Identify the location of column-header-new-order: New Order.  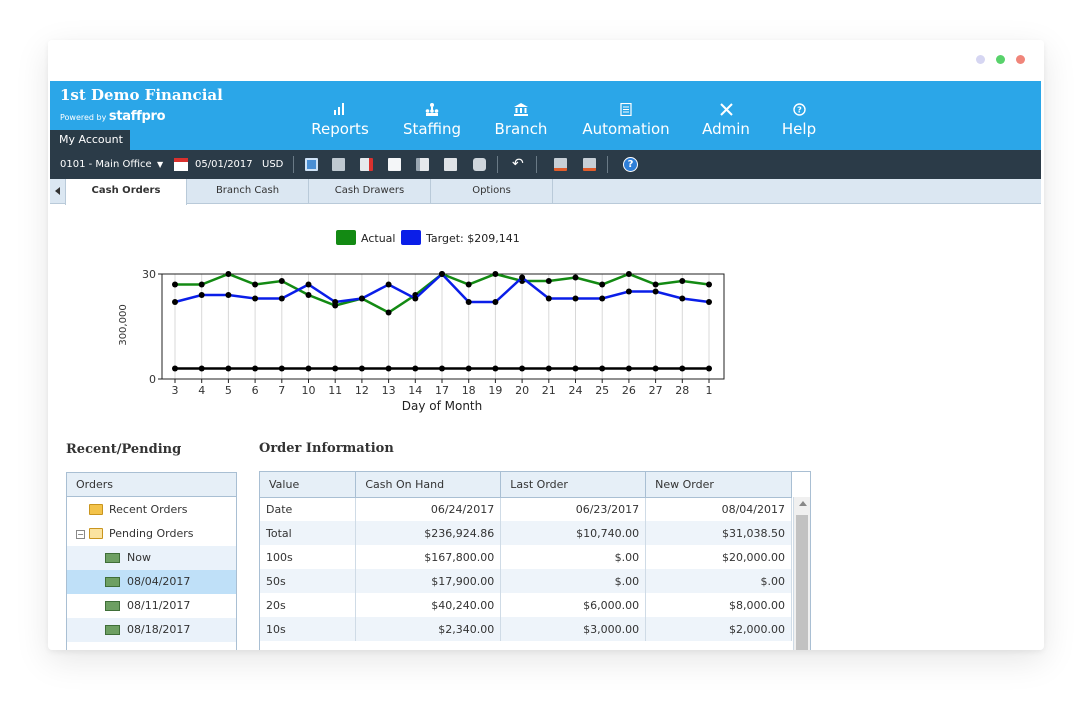
(718, 485).